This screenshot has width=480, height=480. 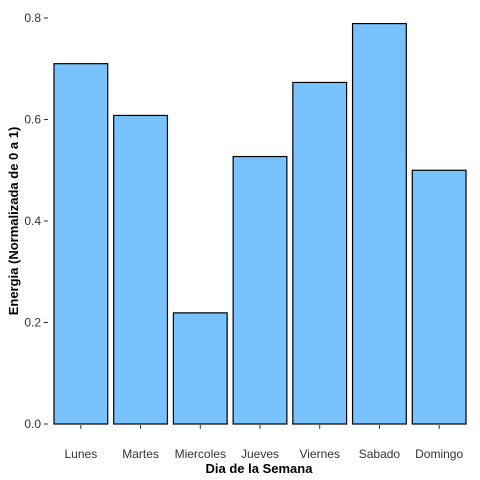 What do you see at coordinates (81, 244) in the screenshot?
I see `bar-lunes` at bounding box center [81, 244].